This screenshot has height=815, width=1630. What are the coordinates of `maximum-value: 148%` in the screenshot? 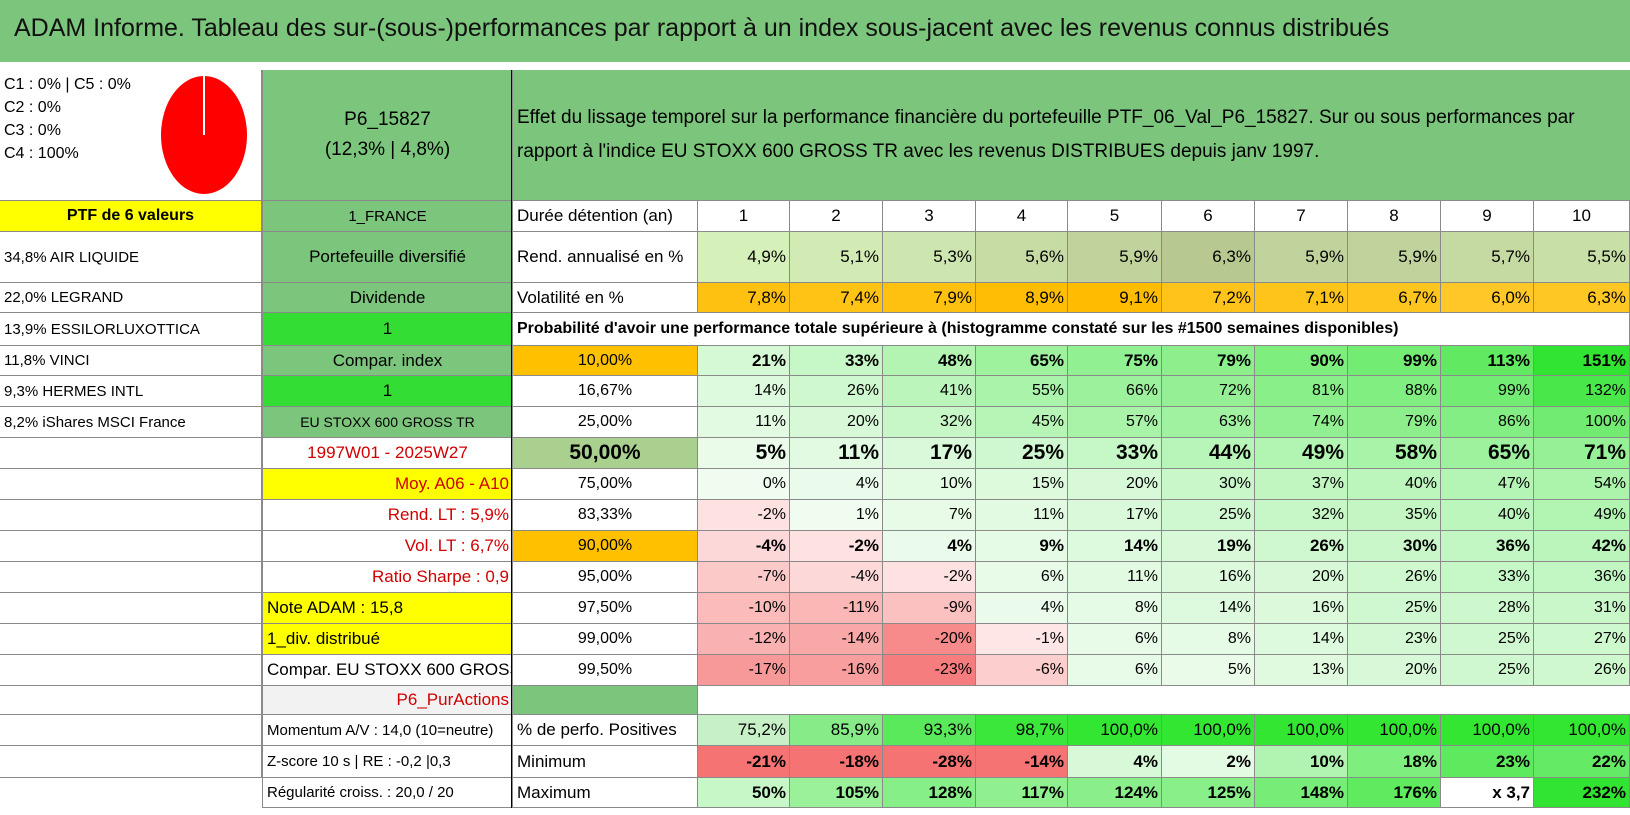 It's located at (1301, 793).